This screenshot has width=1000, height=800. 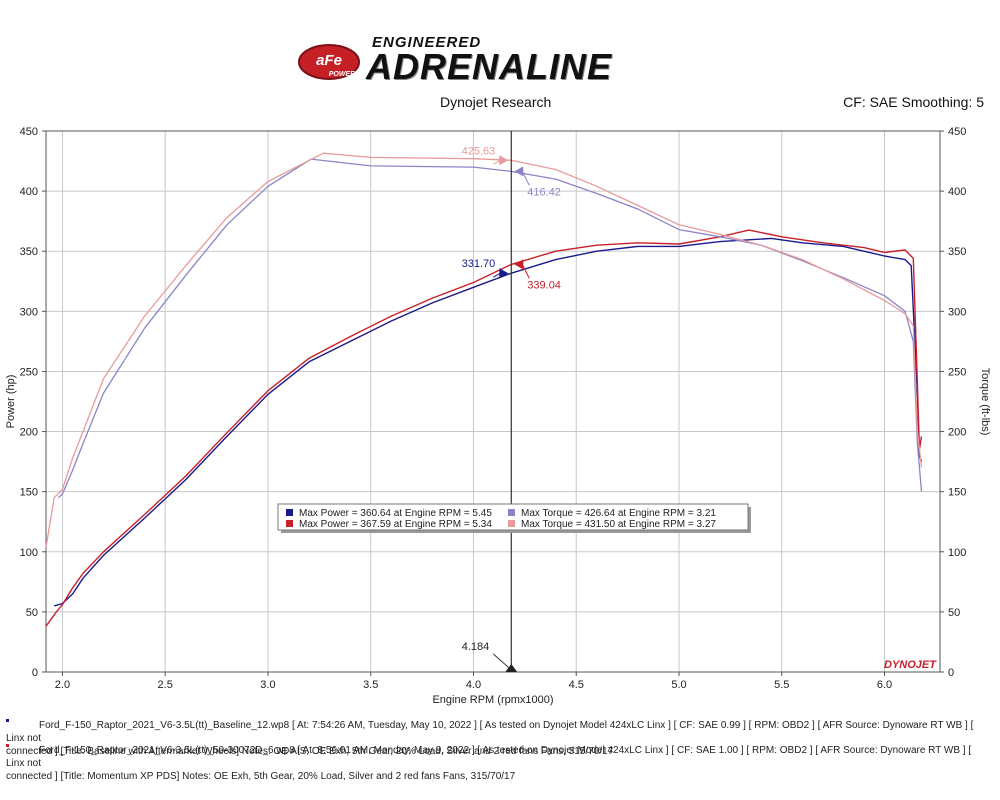 What do you see at coordinates (951, 673) in the screenshot?
I see `y-tick-label-right: 0` at bounding box center [951, 673].